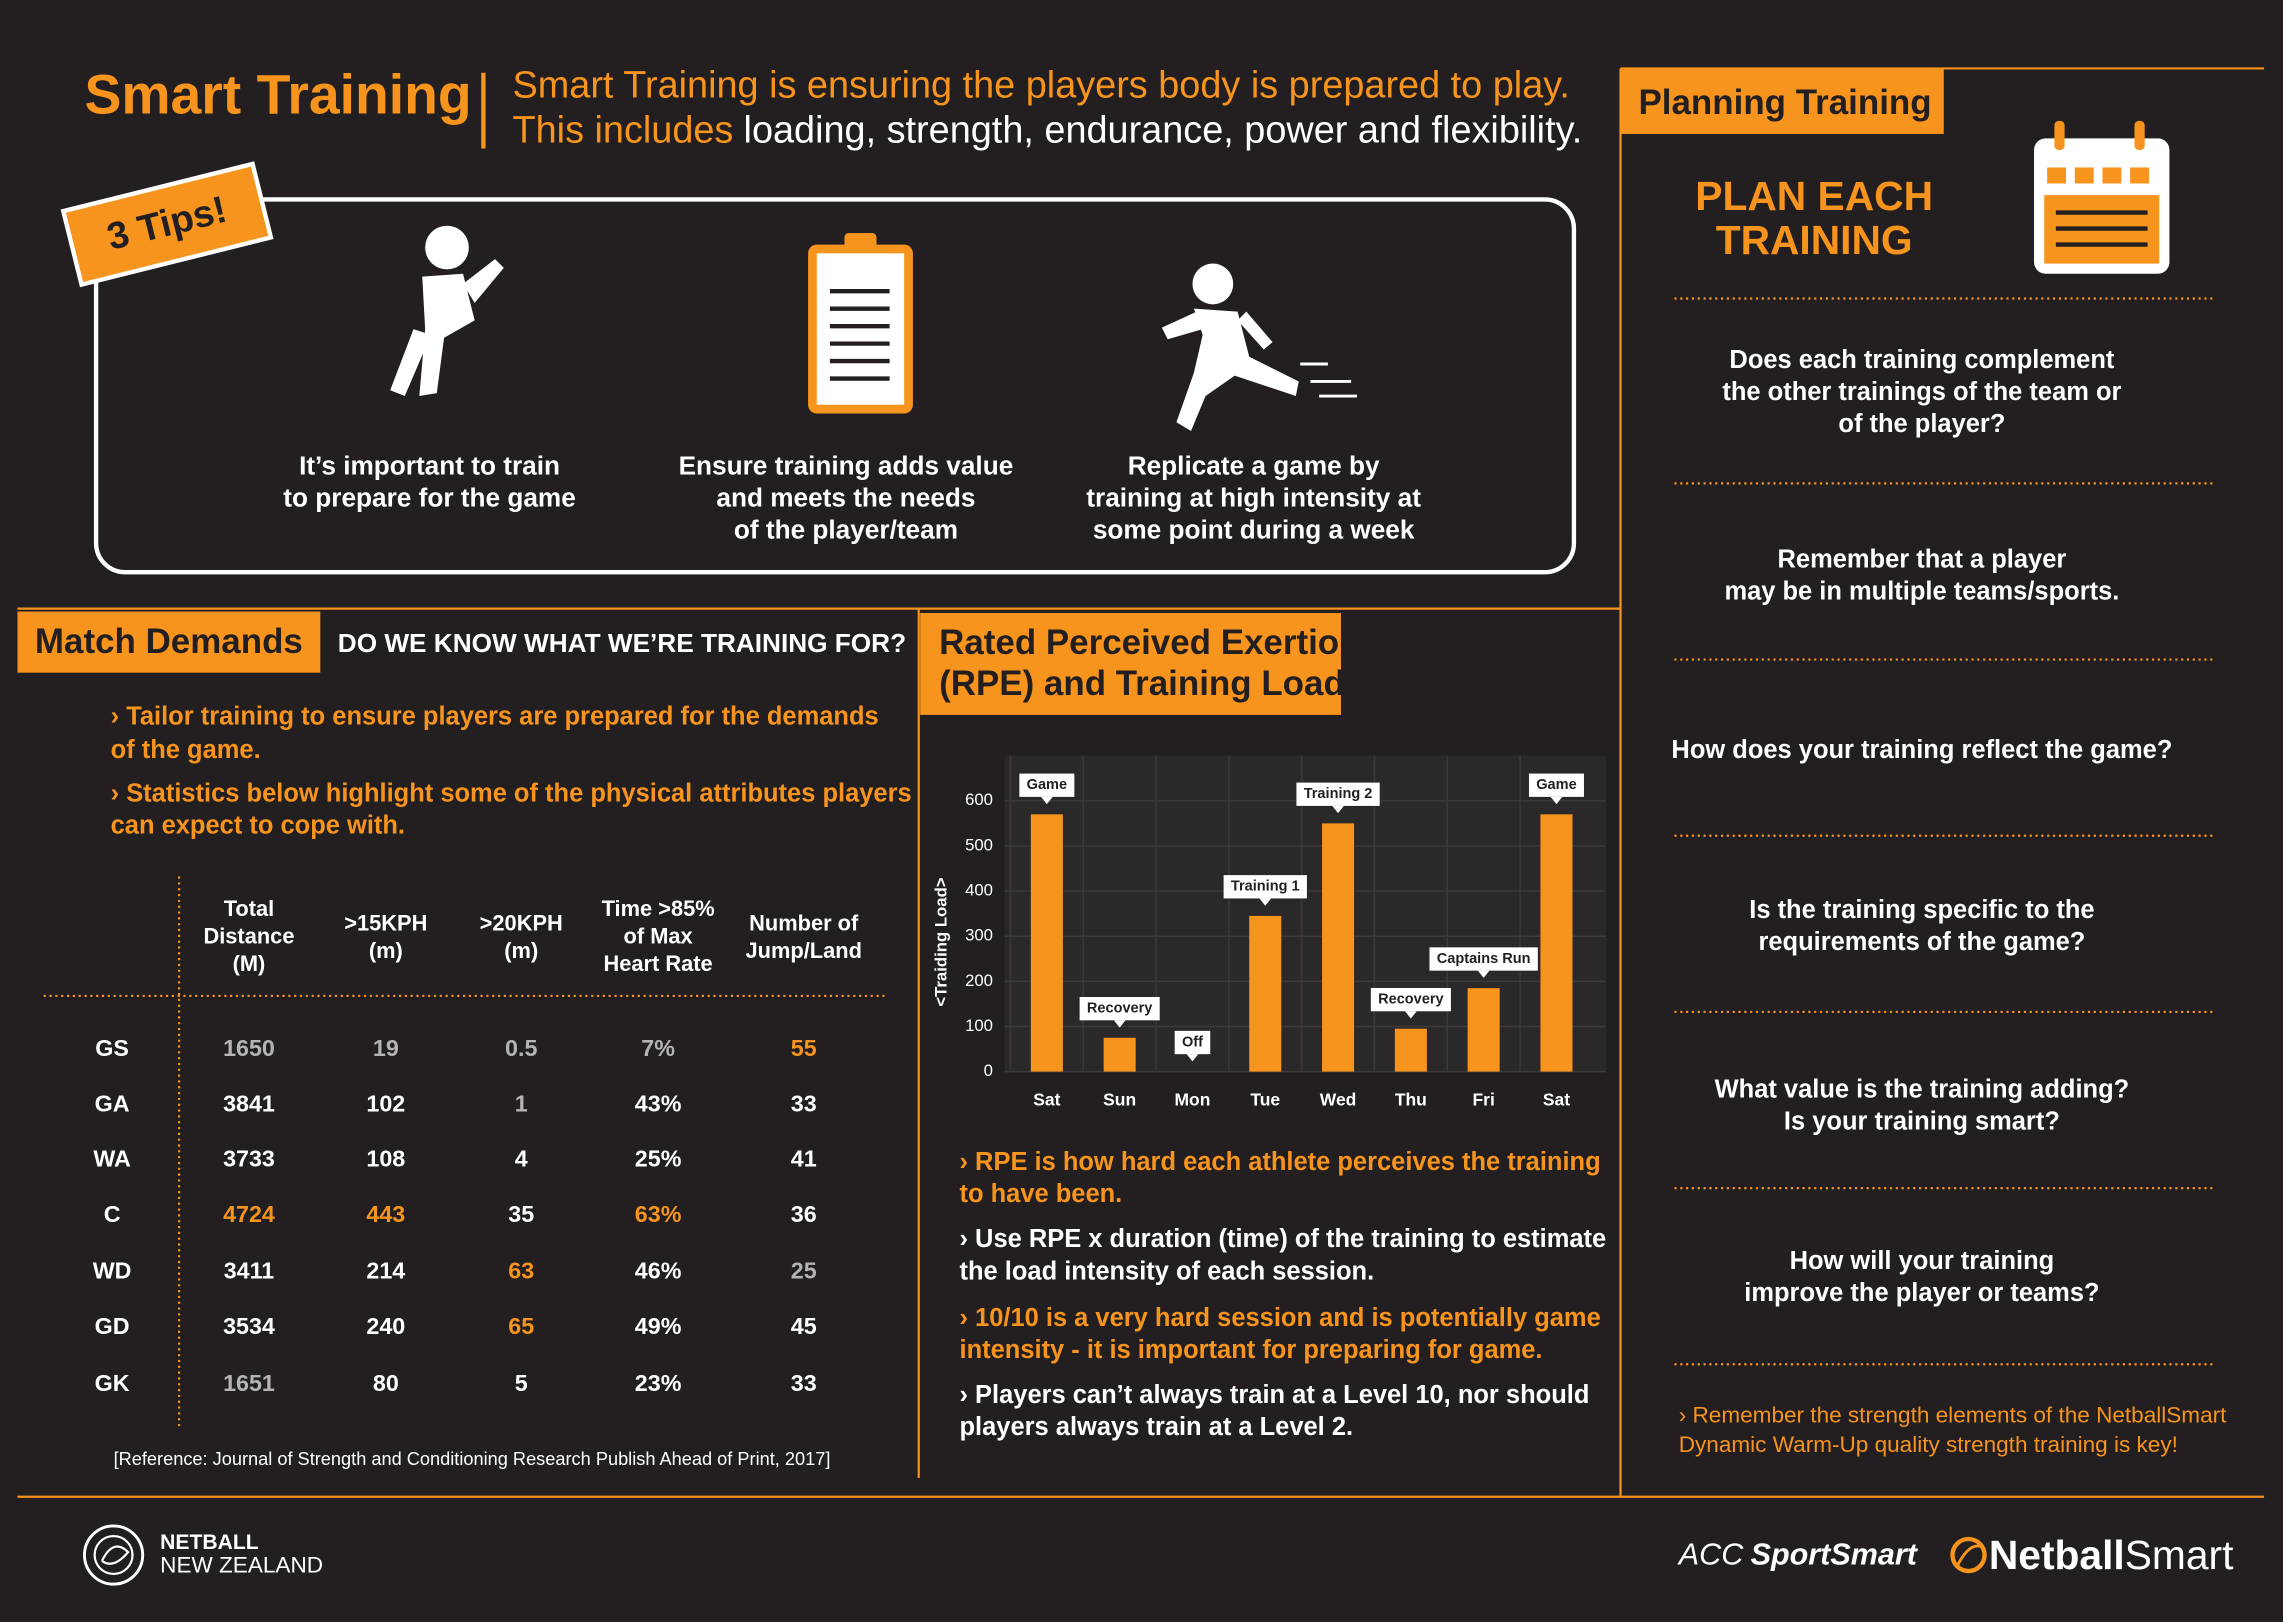  I want to click on table-cell: 443, so click(385, 1214).